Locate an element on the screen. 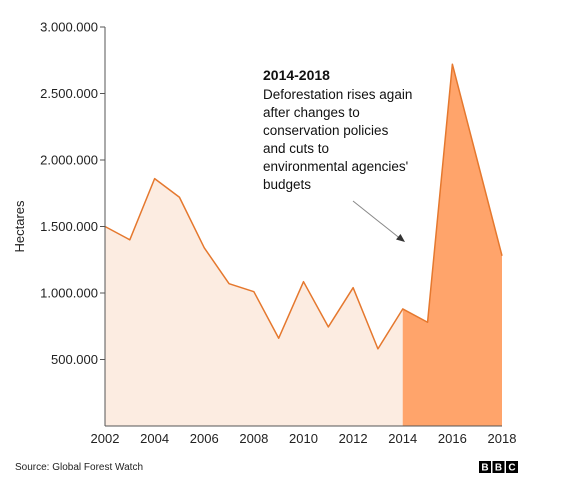 The image size is (582, 480). annotation-line: Deforestation rises again is located at coordinates (337, 94).